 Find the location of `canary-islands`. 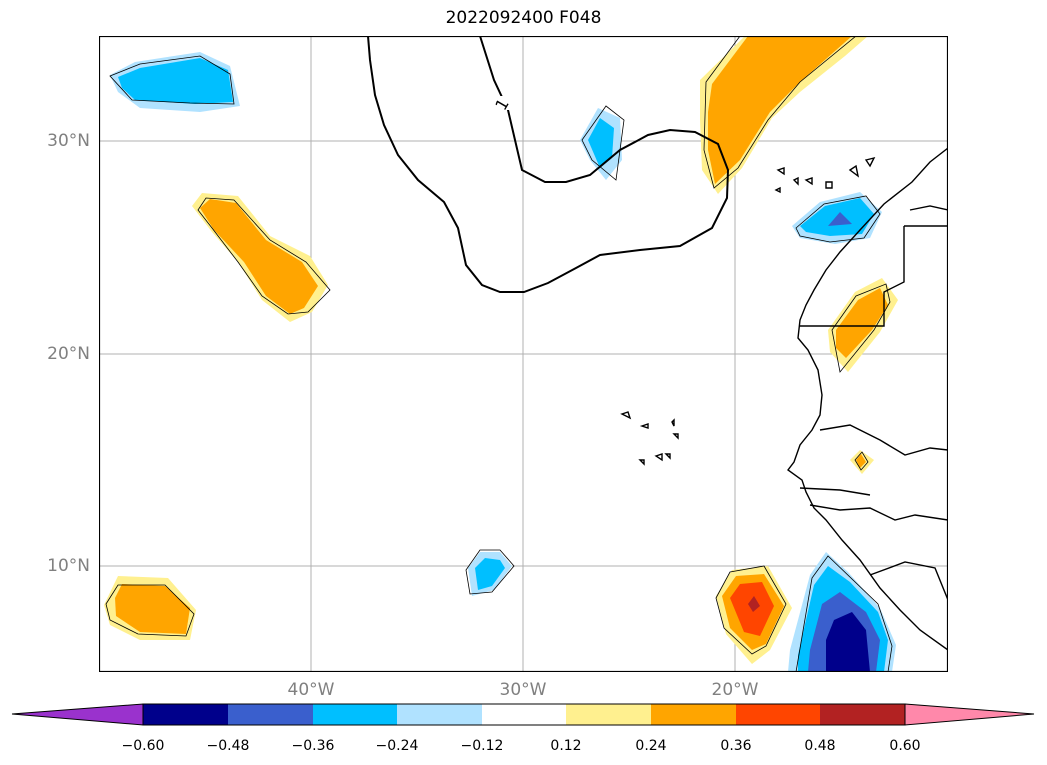

canary-islands is located at coordinates (825, 175).